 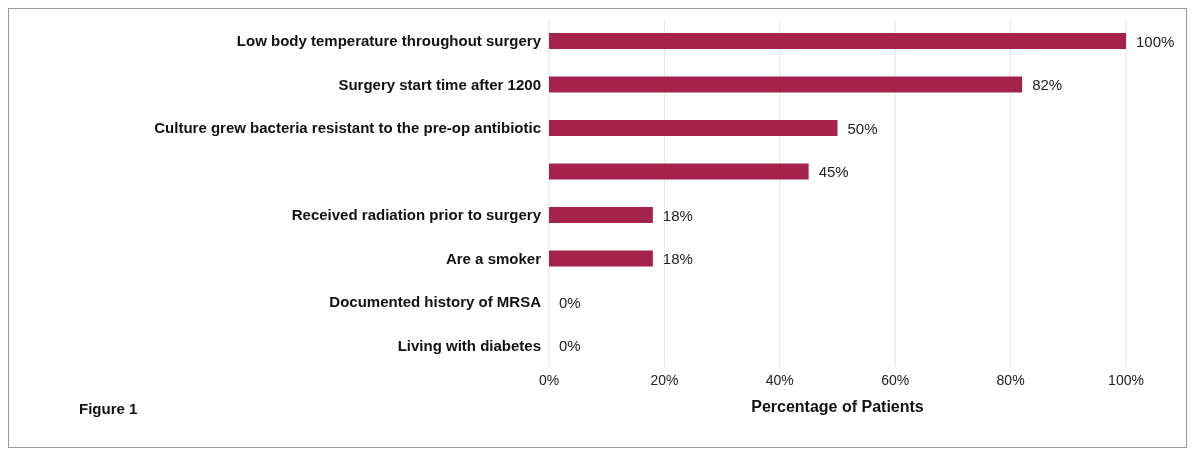 What do you see at coordinates (895, 379) in the screenshot?
I see `x-tick-label: 60%` at bounding box center [895, 379].